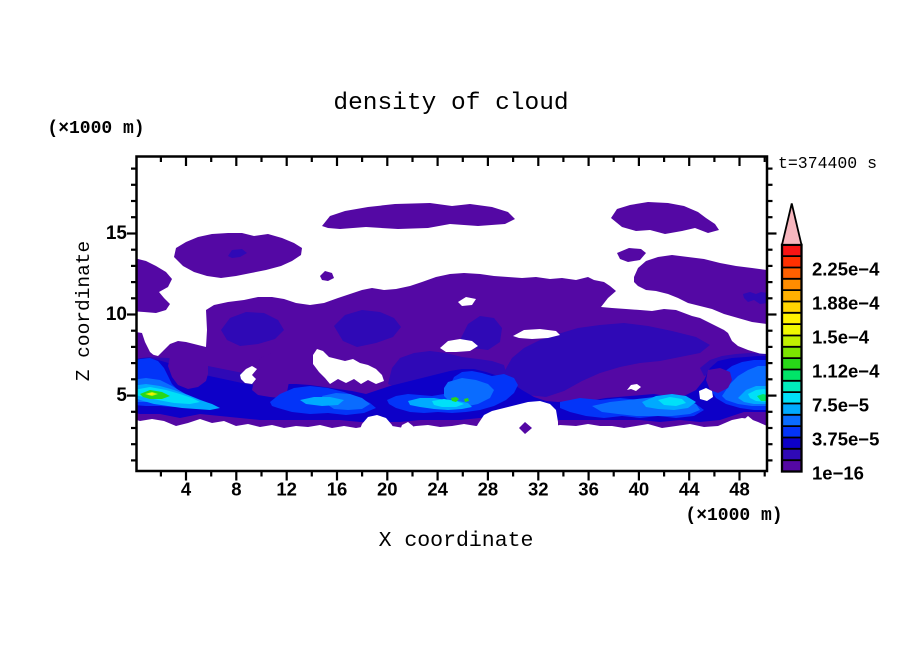  What do you see at coordinates (639, 489) in the screenshot?
I see `svg-text: 40` at bounding box center [639, 489].